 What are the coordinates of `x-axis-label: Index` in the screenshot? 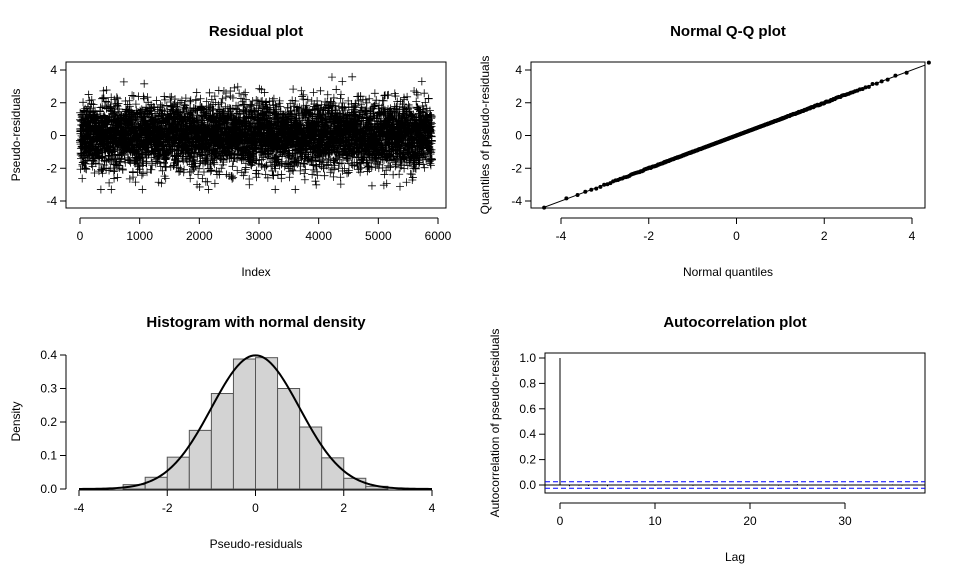 It's located at (255, 272).